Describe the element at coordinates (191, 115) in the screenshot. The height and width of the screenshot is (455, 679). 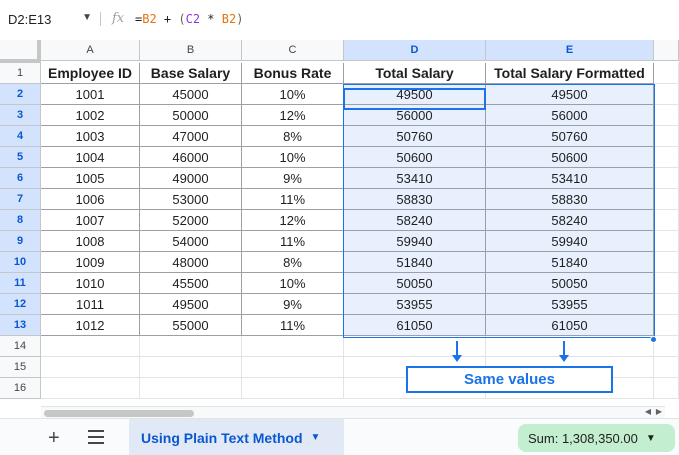
I see `data-cell: 50000` at that location.